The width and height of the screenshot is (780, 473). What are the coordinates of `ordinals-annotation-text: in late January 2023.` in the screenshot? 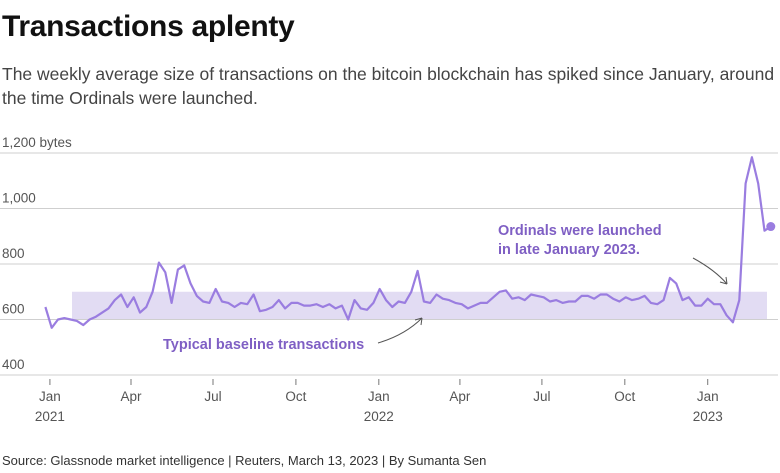 It's located at (569, 250).